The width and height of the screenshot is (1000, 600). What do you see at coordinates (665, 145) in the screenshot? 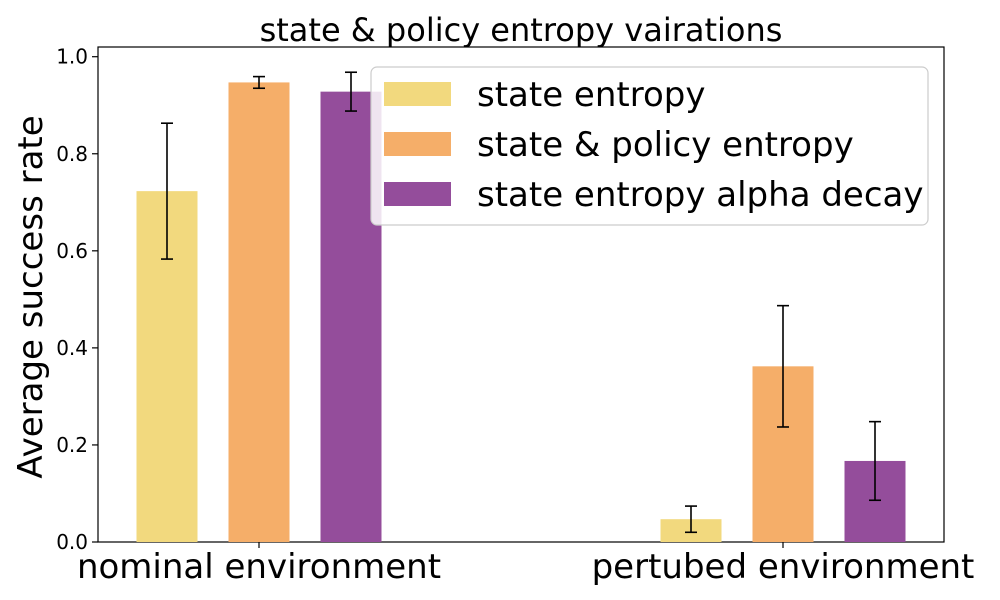
I see `legend-label: state & policy entropy` at bounding box center [665, 145].